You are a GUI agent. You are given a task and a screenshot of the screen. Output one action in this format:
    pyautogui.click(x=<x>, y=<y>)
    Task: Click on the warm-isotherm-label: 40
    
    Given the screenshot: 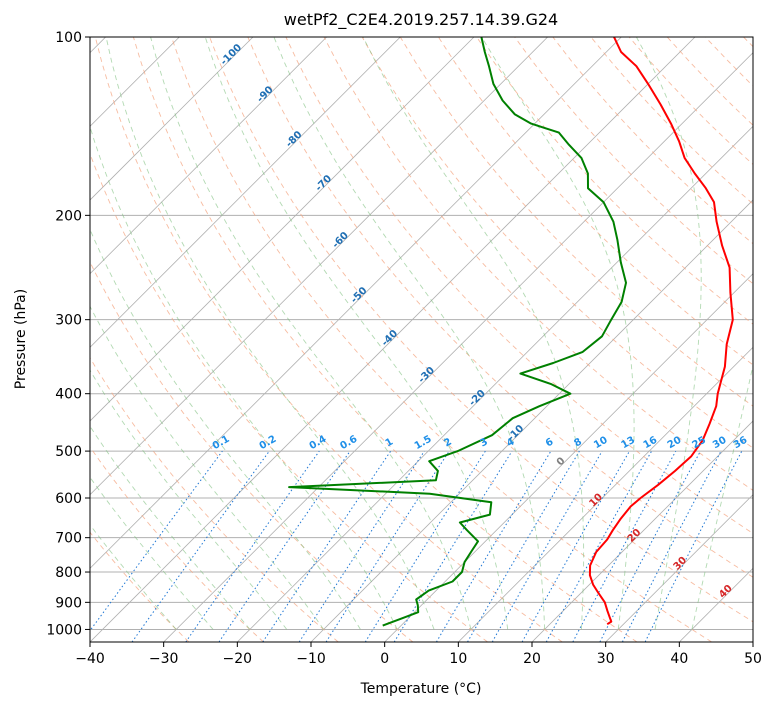 What is the action you would take?
    pyautogui.click(x=726, y=592)
    